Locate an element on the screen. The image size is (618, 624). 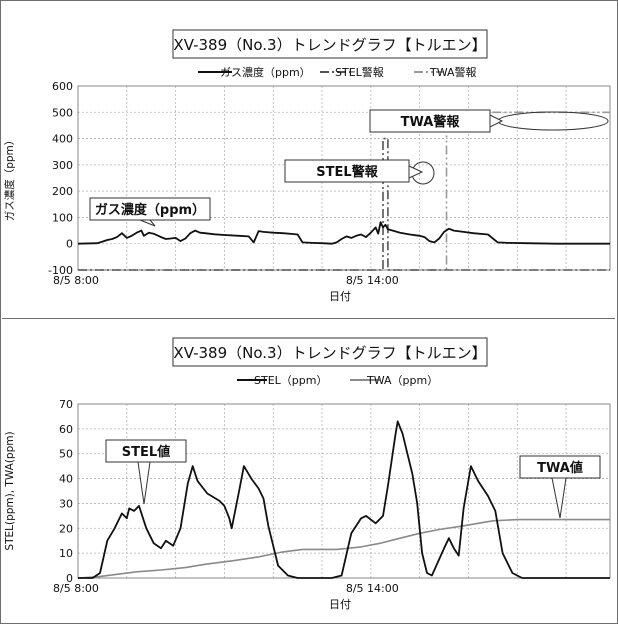
chart2-xtick-label-1: 8/5 14:00 is located at coordinates (372, 588).